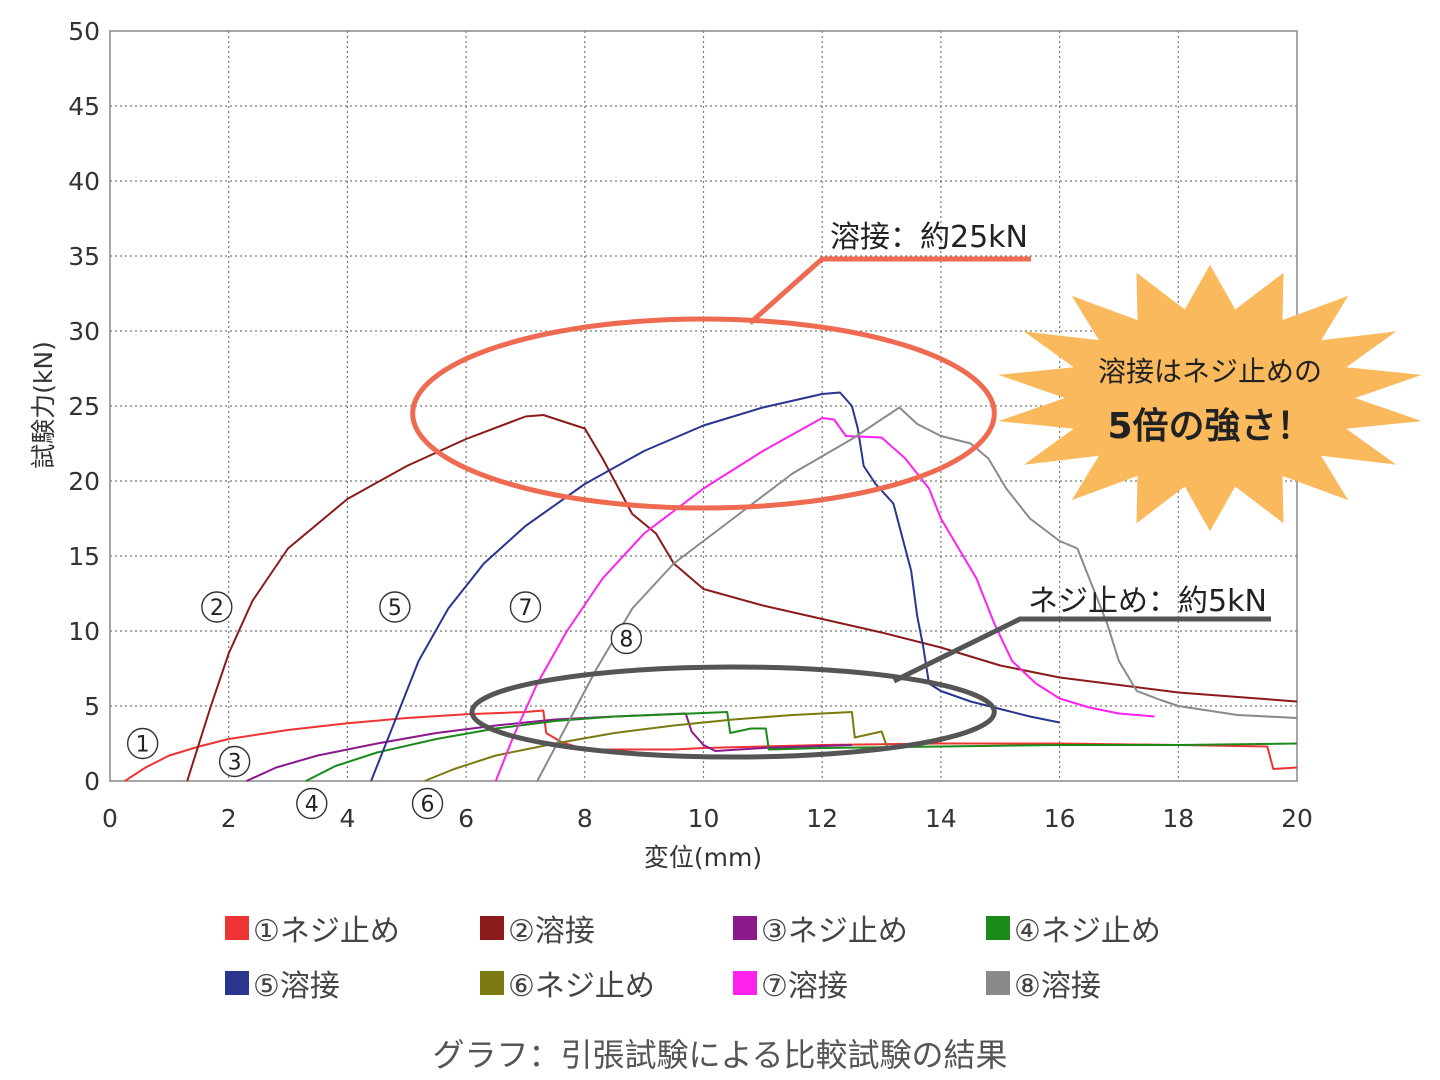  I want to click on legend-label-6: ⑥ネジ止め, so click(581, 986).